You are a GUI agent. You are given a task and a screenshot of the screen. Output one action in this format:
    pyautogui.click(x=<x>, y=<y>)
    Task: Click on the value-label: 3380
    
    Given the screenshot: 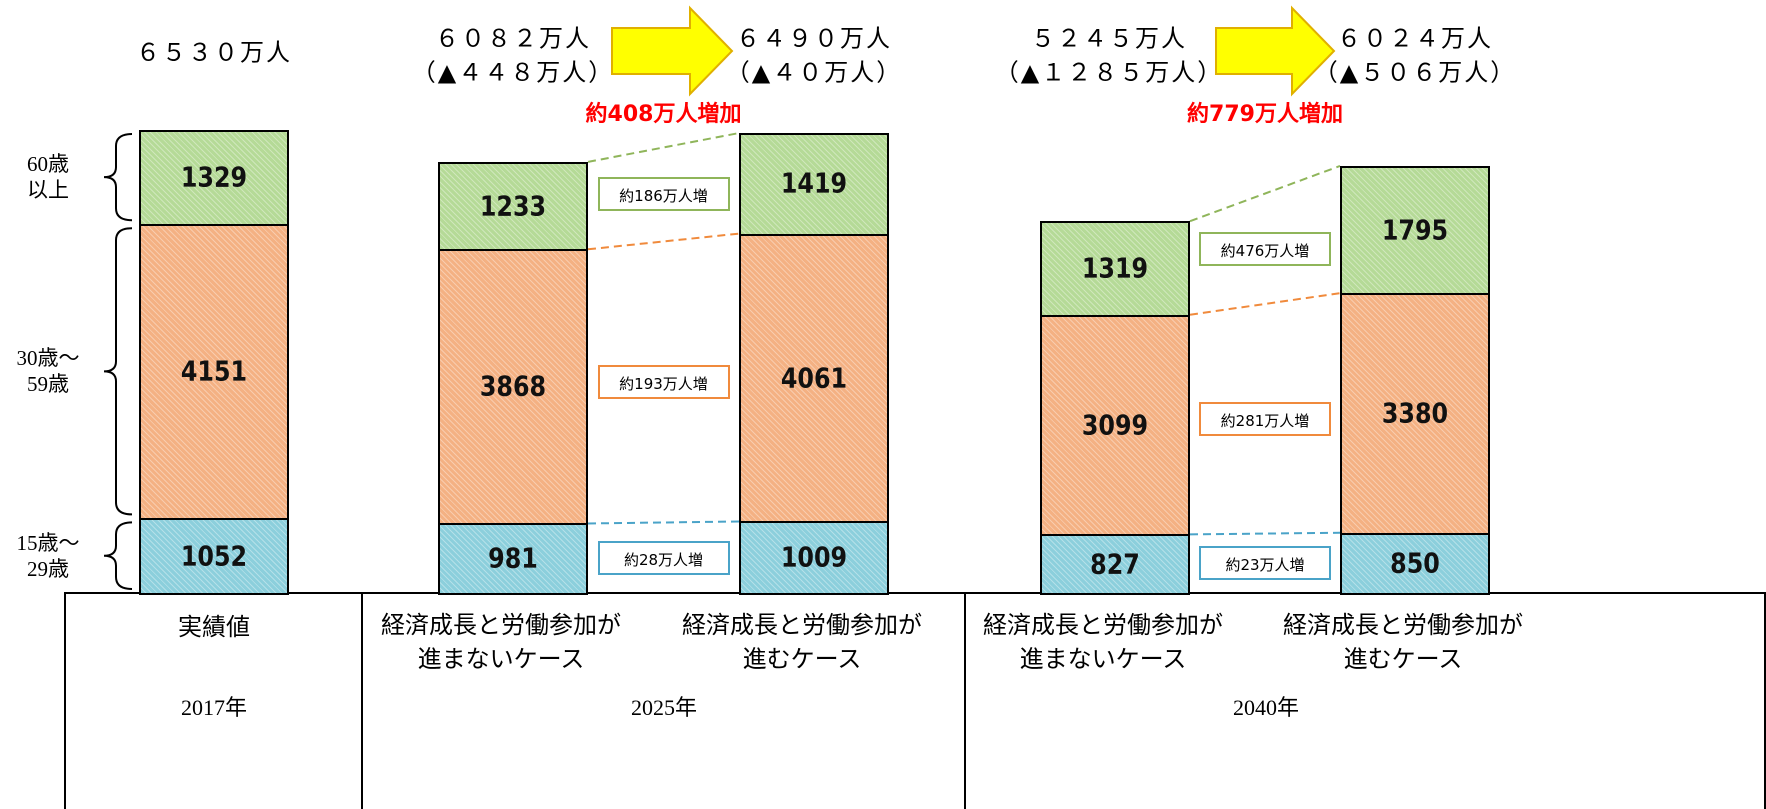 What is the action you would take?
    pyautogui.click(x=1415, y=413)
    